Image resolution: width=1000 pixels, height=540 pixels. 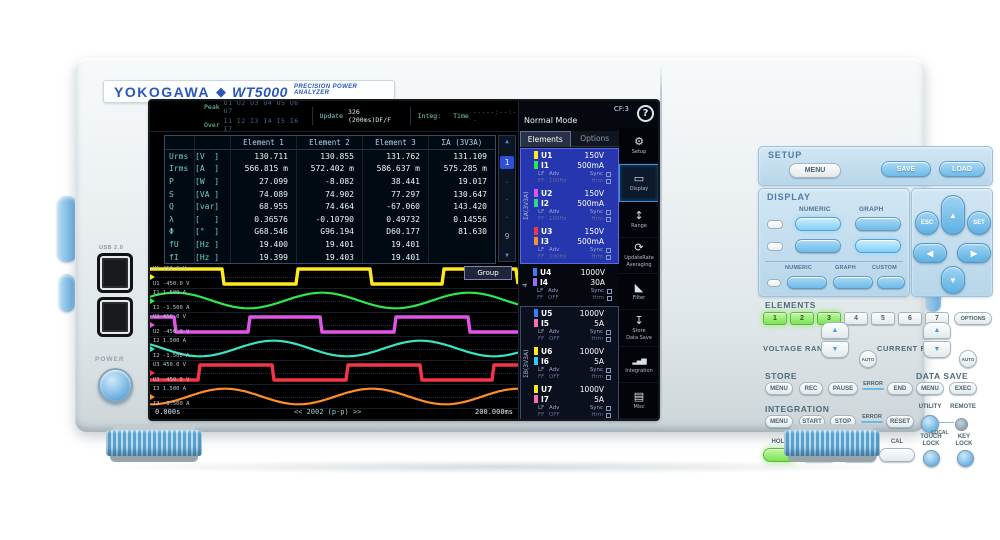 I want to click on help-icon: ?, so click(x=645, y=113).